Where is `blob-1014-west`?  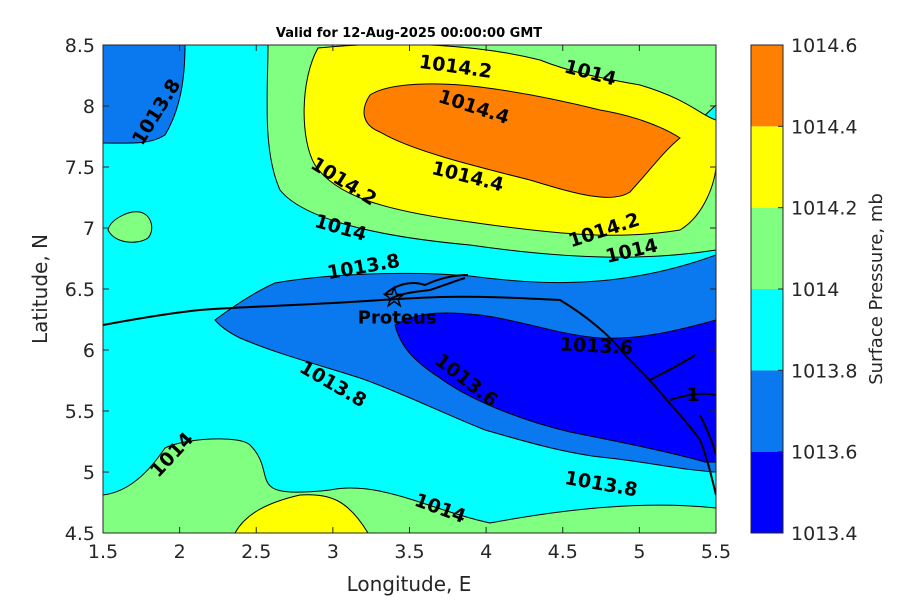 blob-1014-west is located at coordinates (130, 227).